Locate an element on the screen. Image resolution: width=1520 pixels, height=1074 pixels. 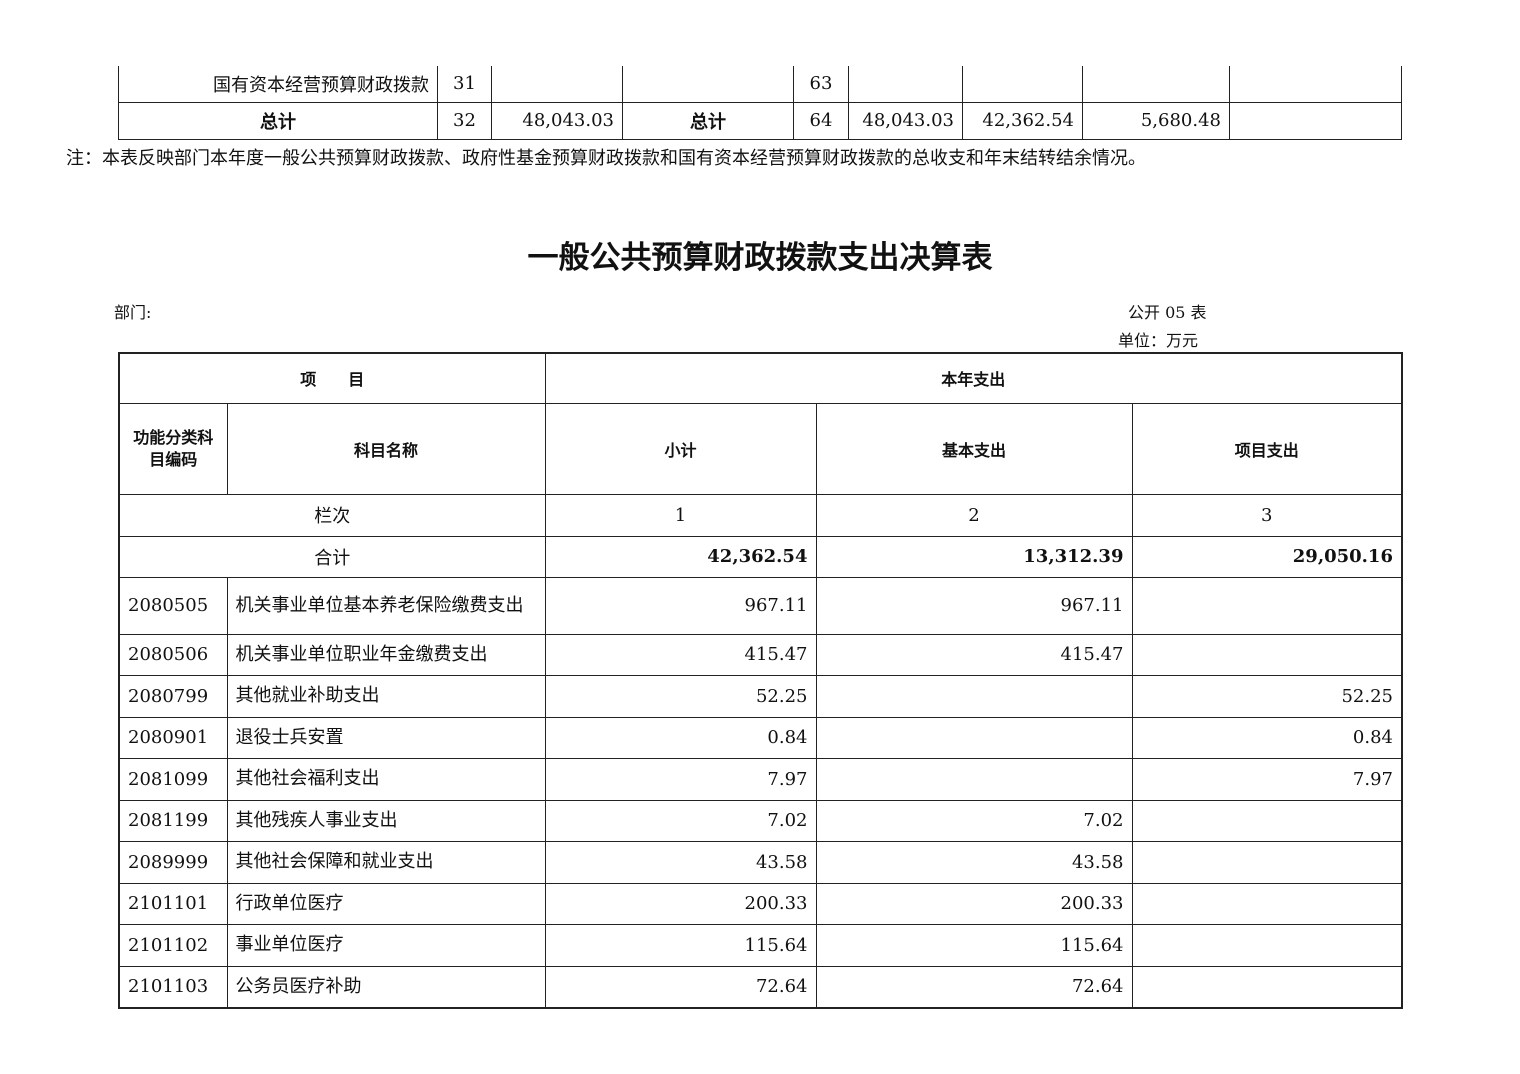
total-subtotal: 42,362.54 is located at coordinates (680, 556).